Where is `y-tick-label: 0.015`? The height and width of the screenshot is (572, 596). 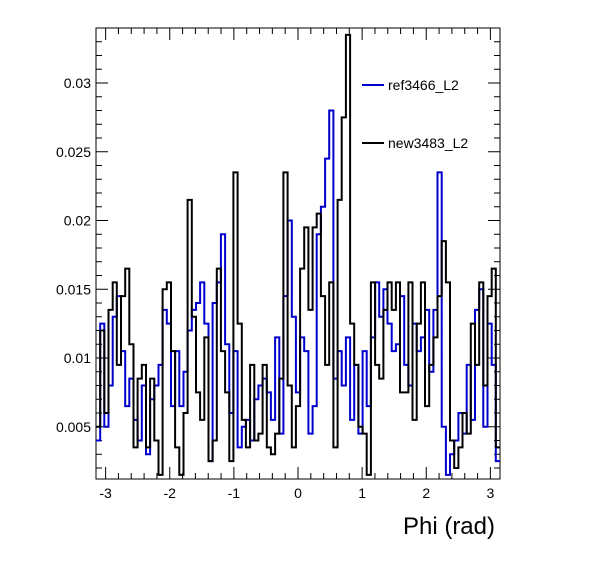
y-tick-label: 0.015 is located at coordinates (73, 289).